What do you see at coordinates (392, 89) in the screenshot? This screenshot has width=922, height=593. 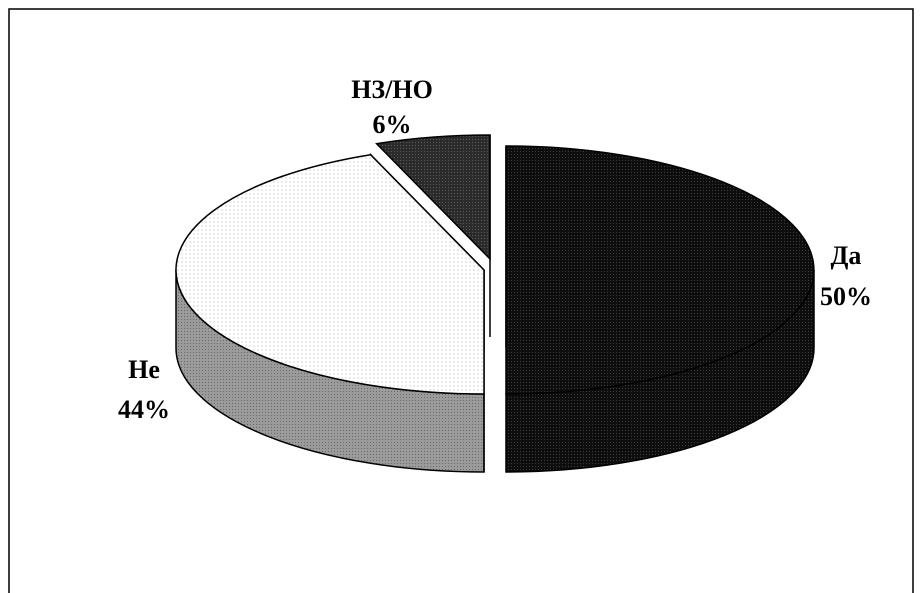 I see `label-nzno-name: НЗ/НО` at bounding box center [392, 89].